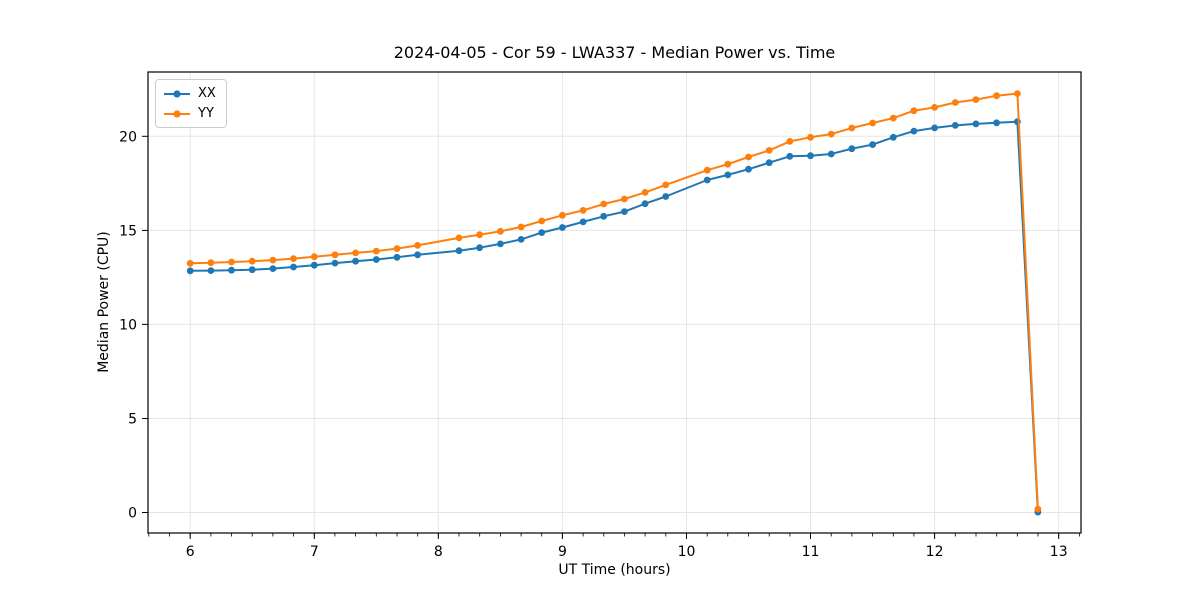  What do you see at coordinates (562, 552) in the screenshot?
I see `x-tick-label: 9` at bounding box center [562, 552].